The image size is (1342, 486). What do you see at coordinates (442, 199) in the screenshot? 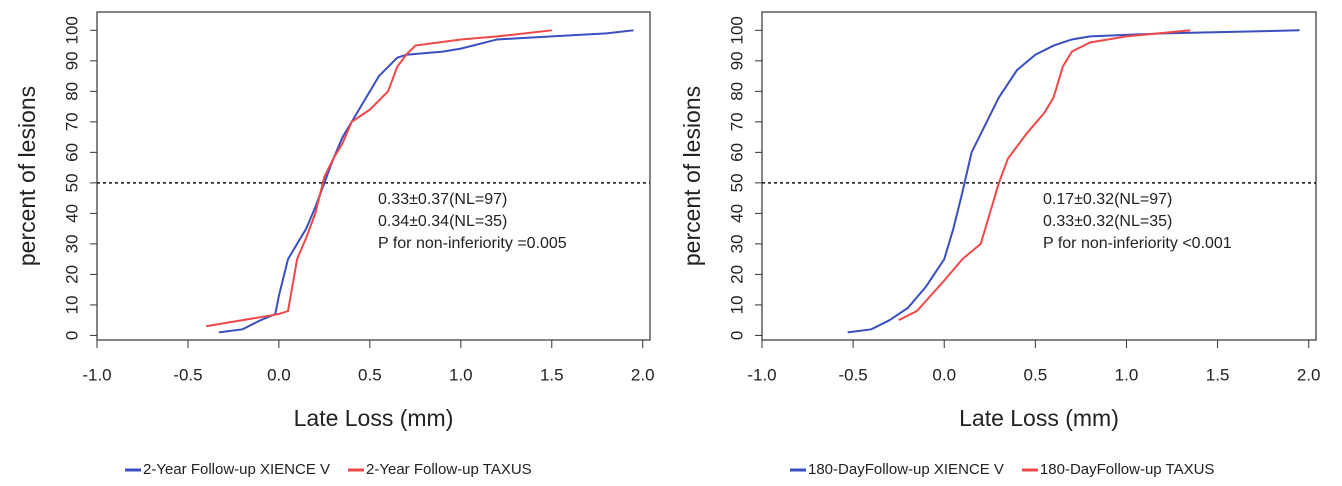
I see `annotation: 0.33±0.37(NL=97)` at bounding box center [442, 199].